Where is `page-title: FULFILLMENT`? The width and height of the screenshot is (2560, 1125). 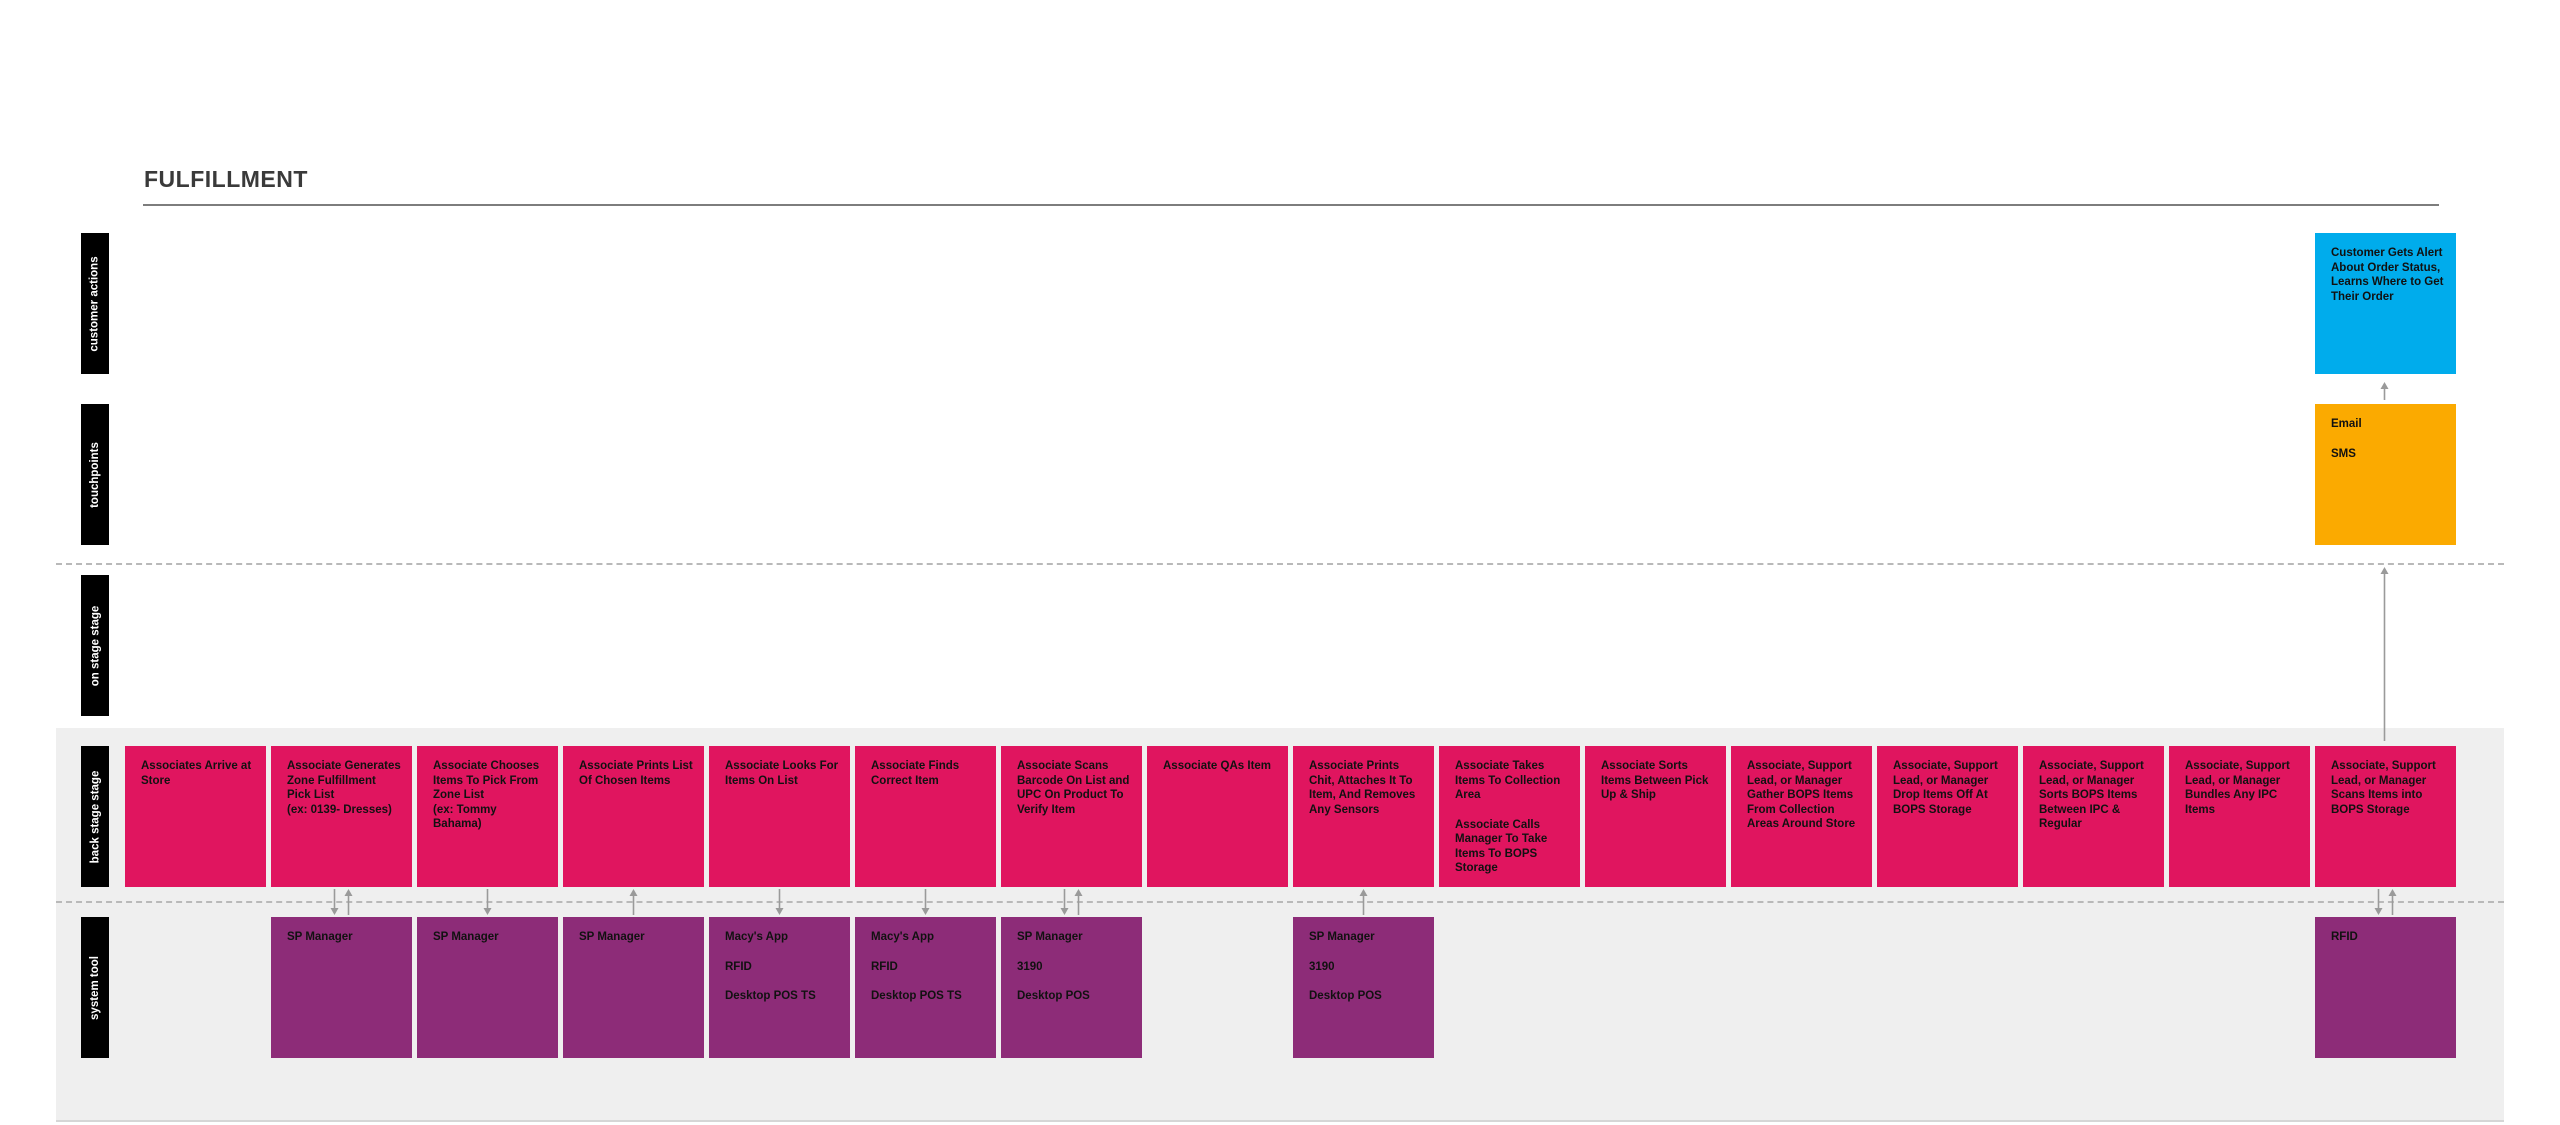 page-title: FULFILLMENT is located at coordinates (226, 179).